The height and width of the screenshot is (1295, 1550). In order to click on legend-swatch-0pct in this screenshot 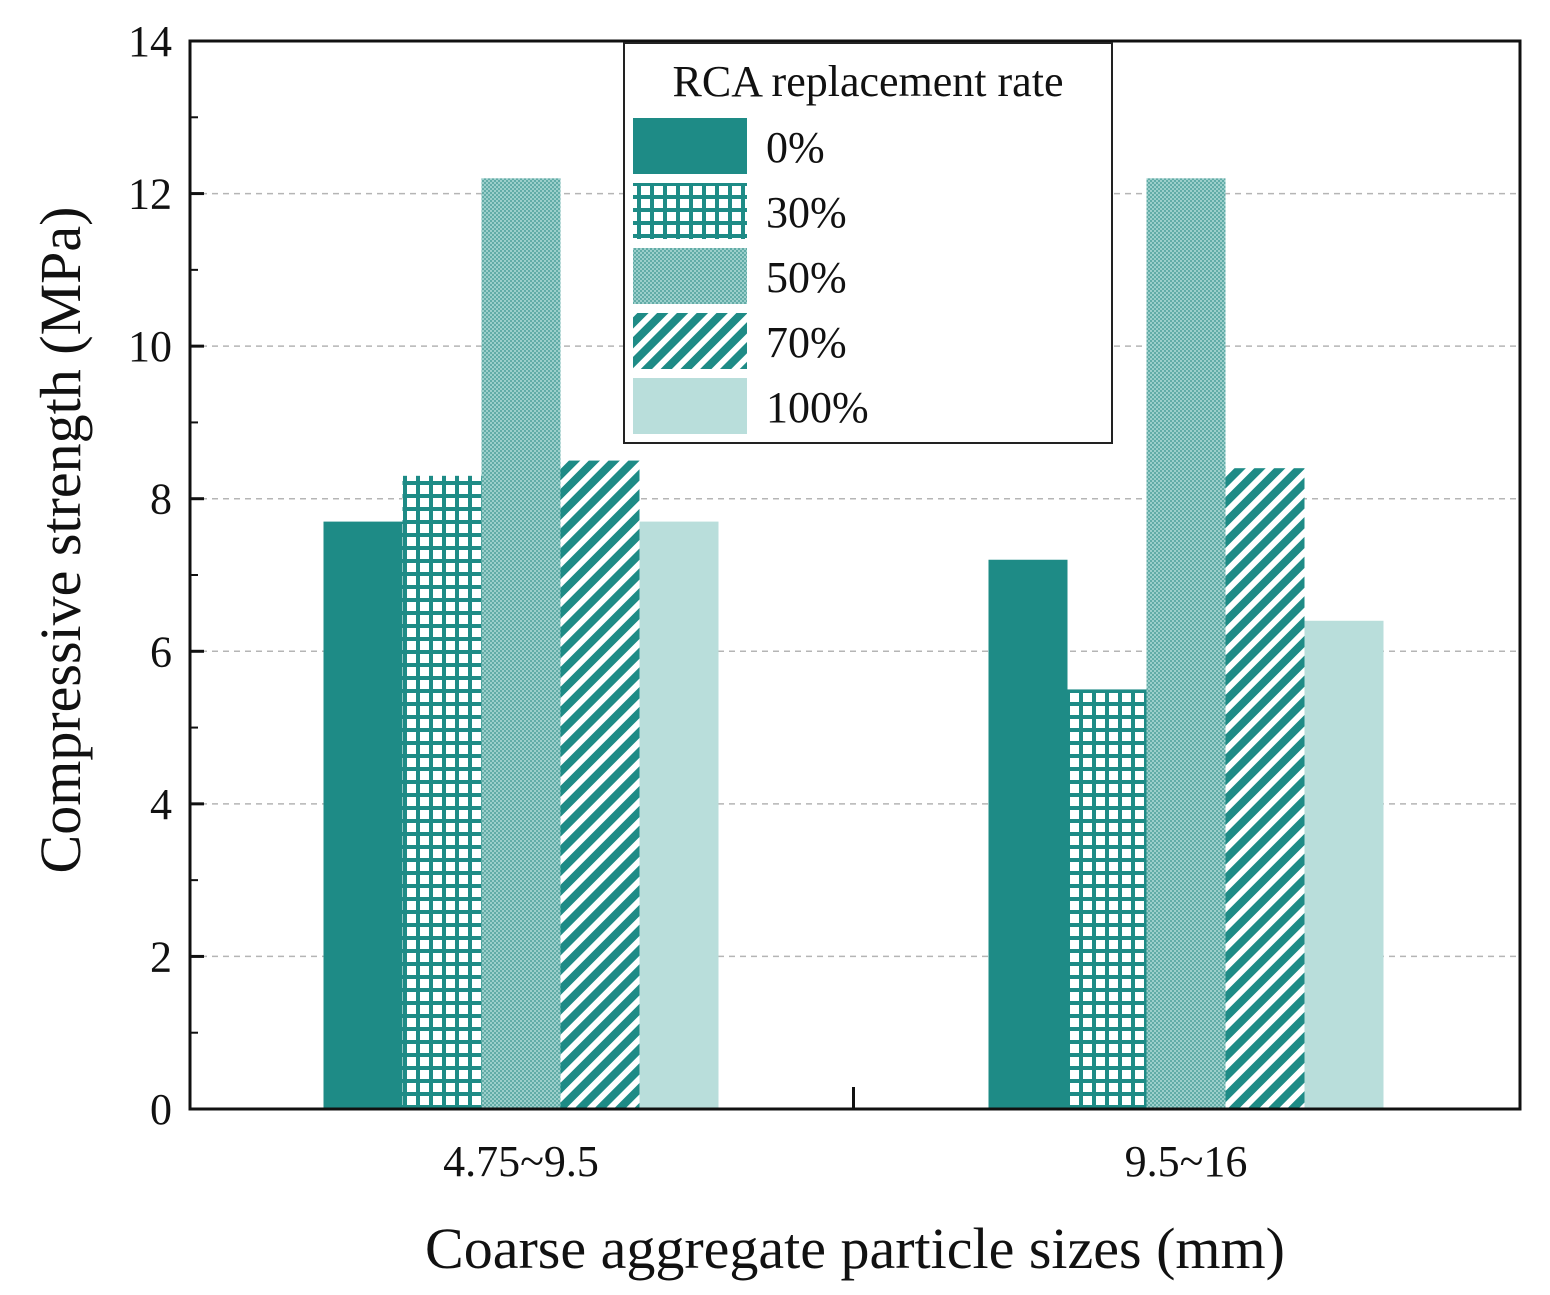, I will do `click(690, 146)`.